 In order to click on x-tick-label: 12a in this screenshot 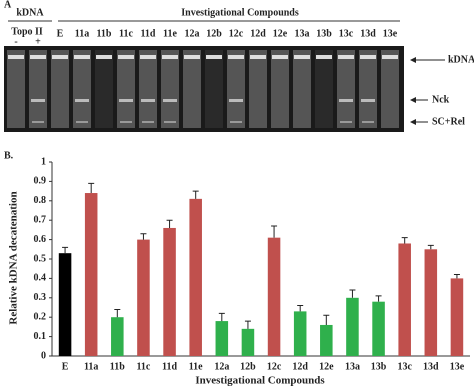, I will do `click(221, 366)`.